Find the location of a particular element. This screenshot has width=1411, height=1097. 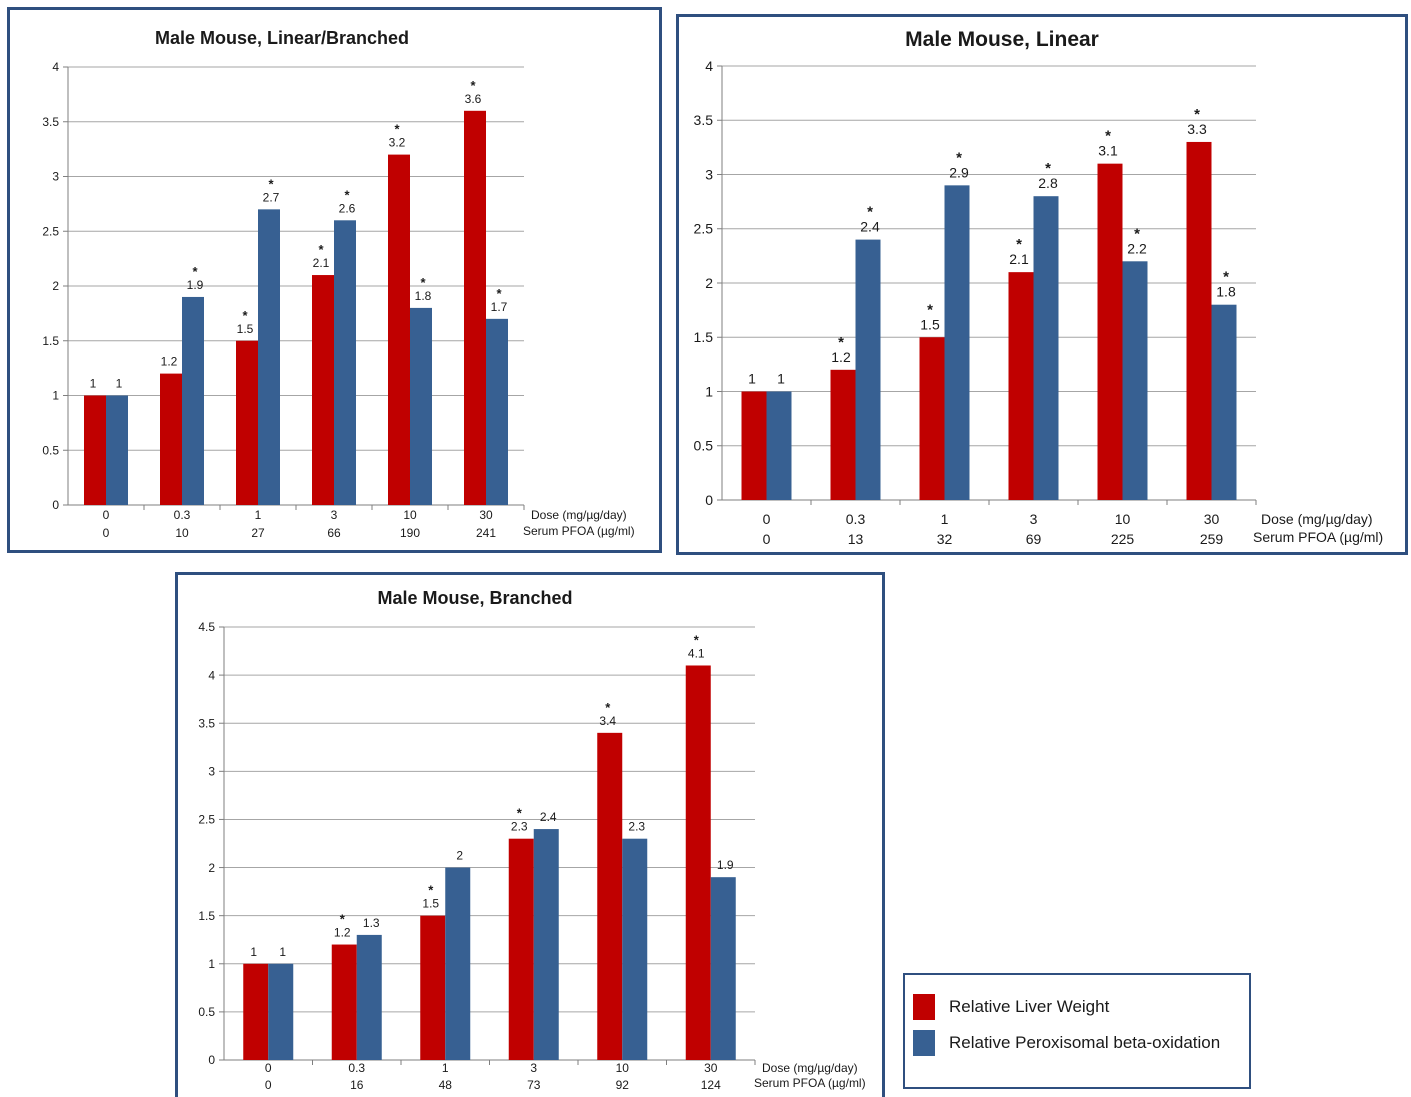

x-tick-label-serum: 241 is located at coordinates (486, 533).